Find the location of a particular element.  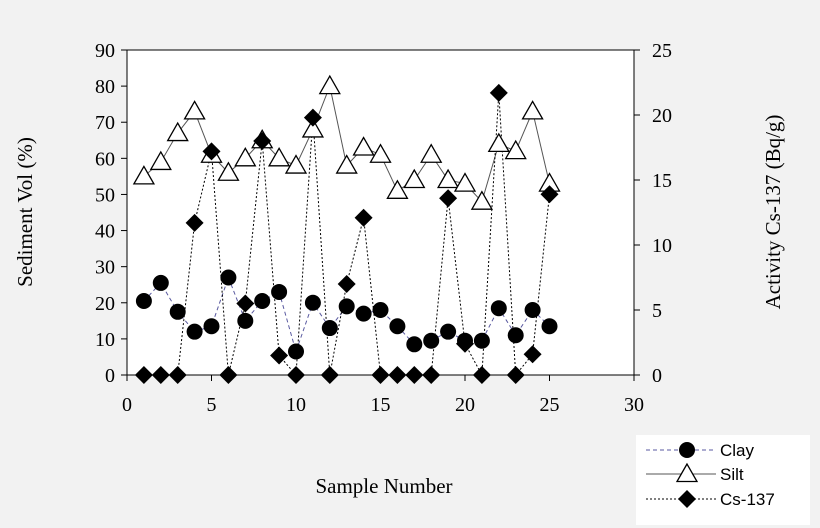

y-tick-label: 80 is located at coordinates (105, 87).